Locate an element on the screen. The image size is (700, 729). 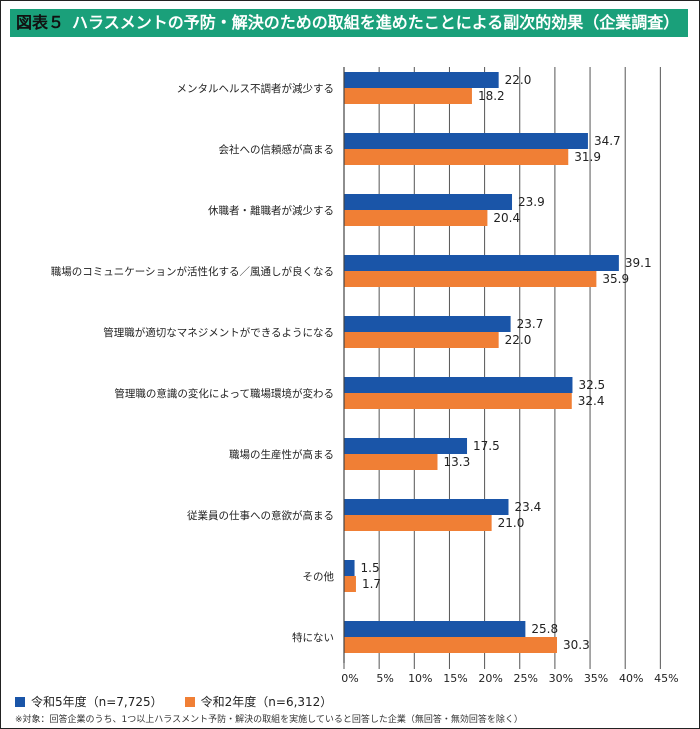
x-tick-label: 20% is located at coordinates (490, 678).